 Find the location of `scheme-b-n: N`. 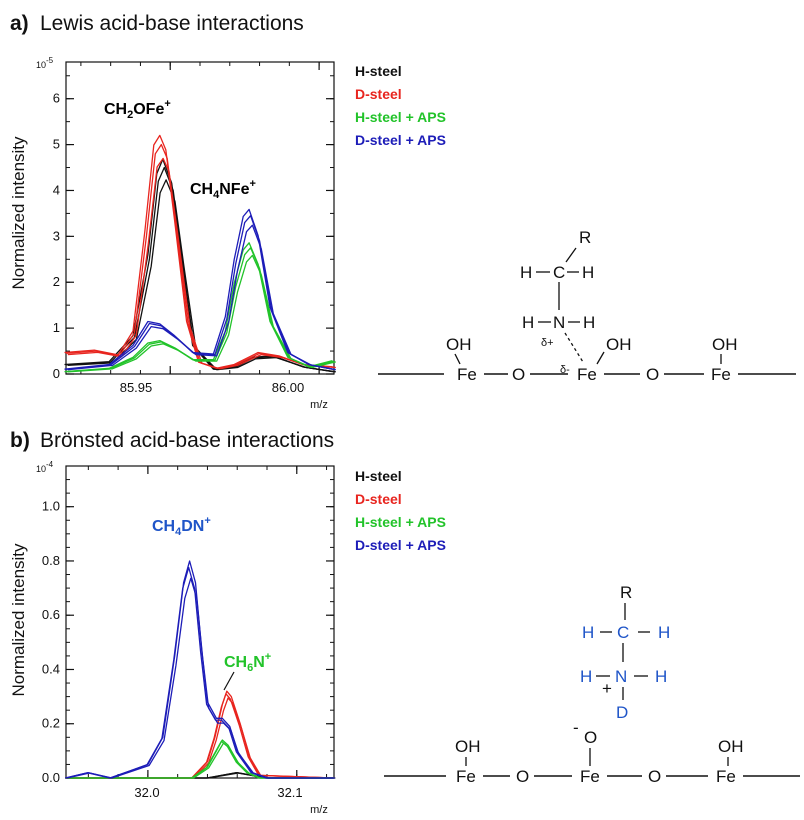

scheme-b-n: N is located at coordinates (621, 676).